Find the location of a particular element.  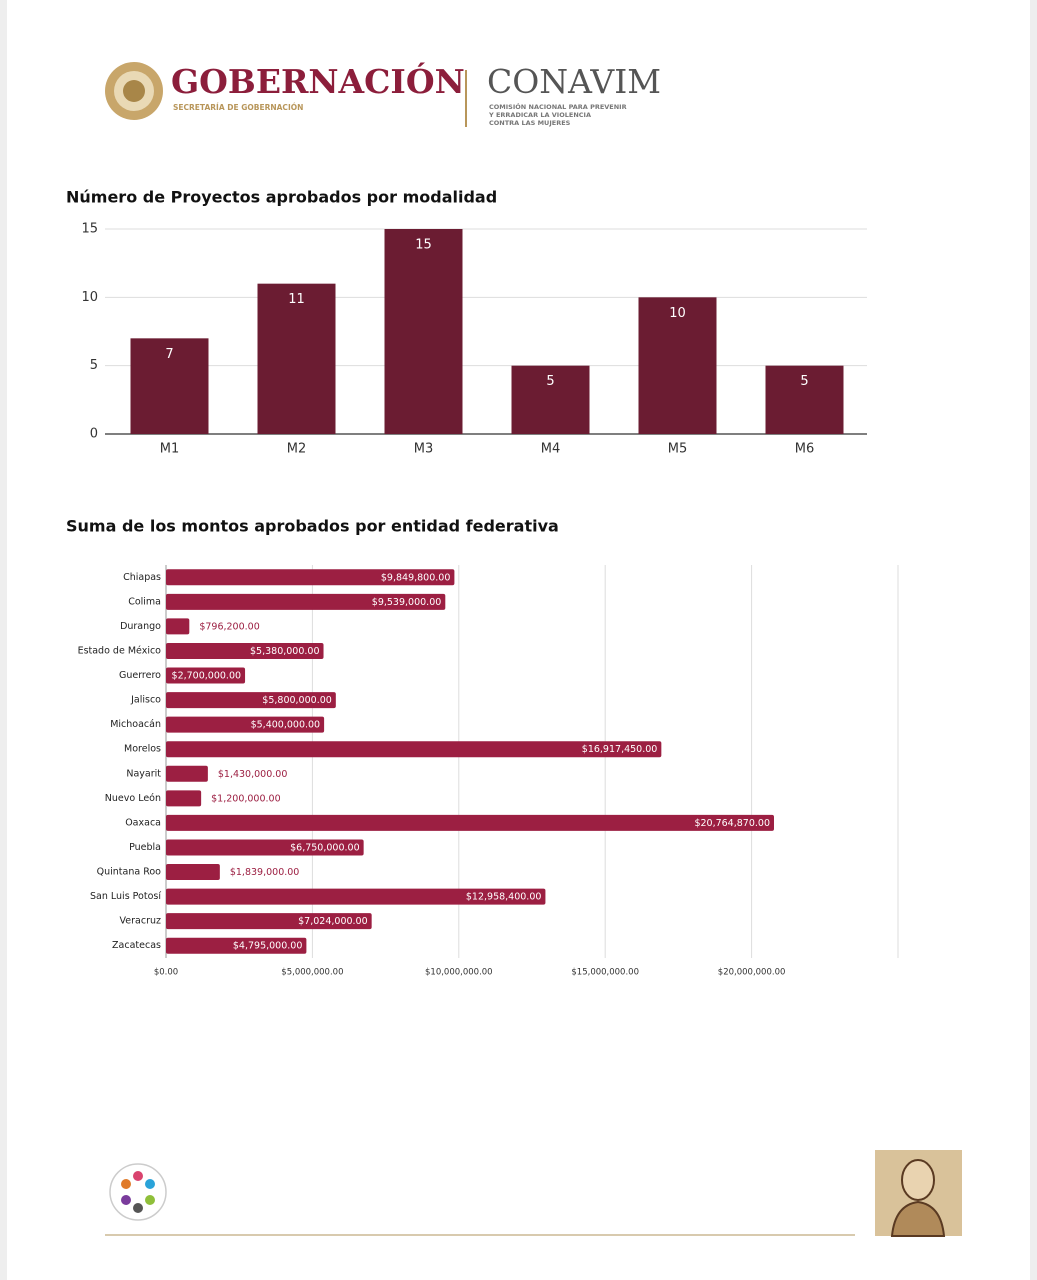

y-tick-label: Colima is located at coordinates (144, 601).